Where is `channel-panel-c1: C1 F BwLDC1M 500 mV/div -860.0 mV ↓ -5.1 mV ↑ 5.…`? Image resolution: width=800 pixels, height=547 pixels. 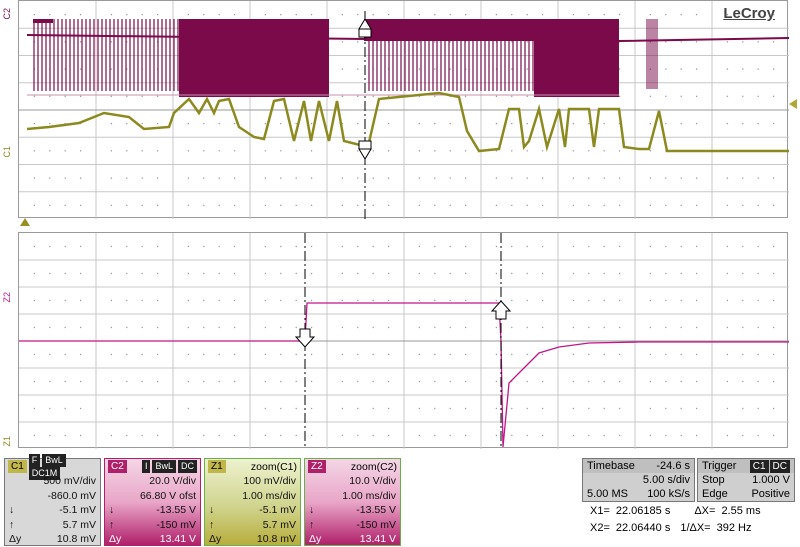 channel-panel-c1: C1 F BwLDC1M 500 mV/div -860.0 mV ↓ -5.1 mV ↑ 5.… is located at coordinates (52, 499).